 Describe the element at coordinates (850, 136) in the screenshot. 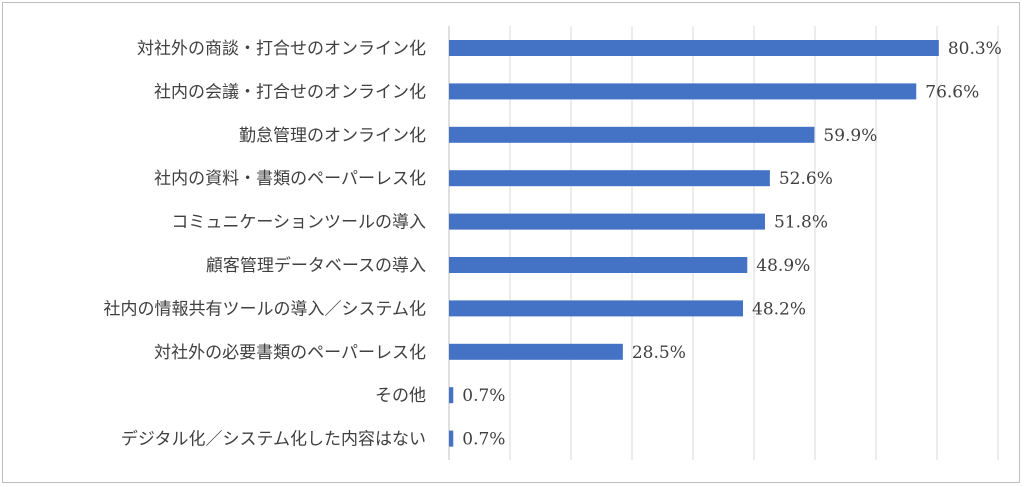

I see `data-label: 59.9%` at that location.